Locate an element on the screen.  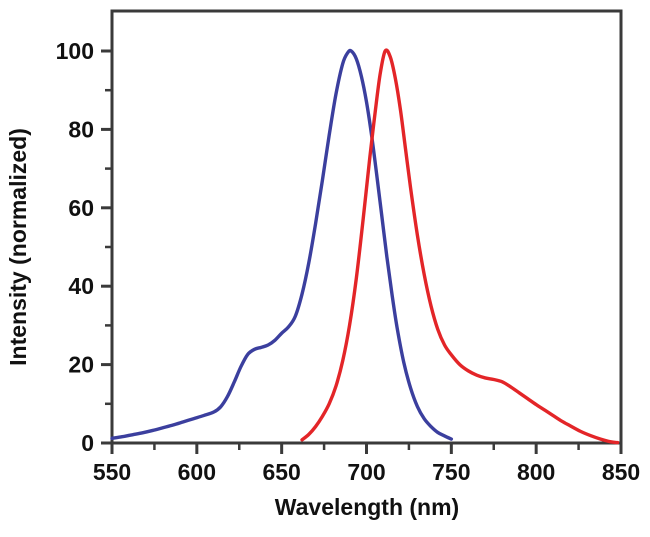
y-tick-label: 20 is located at coordinates (81, 365).